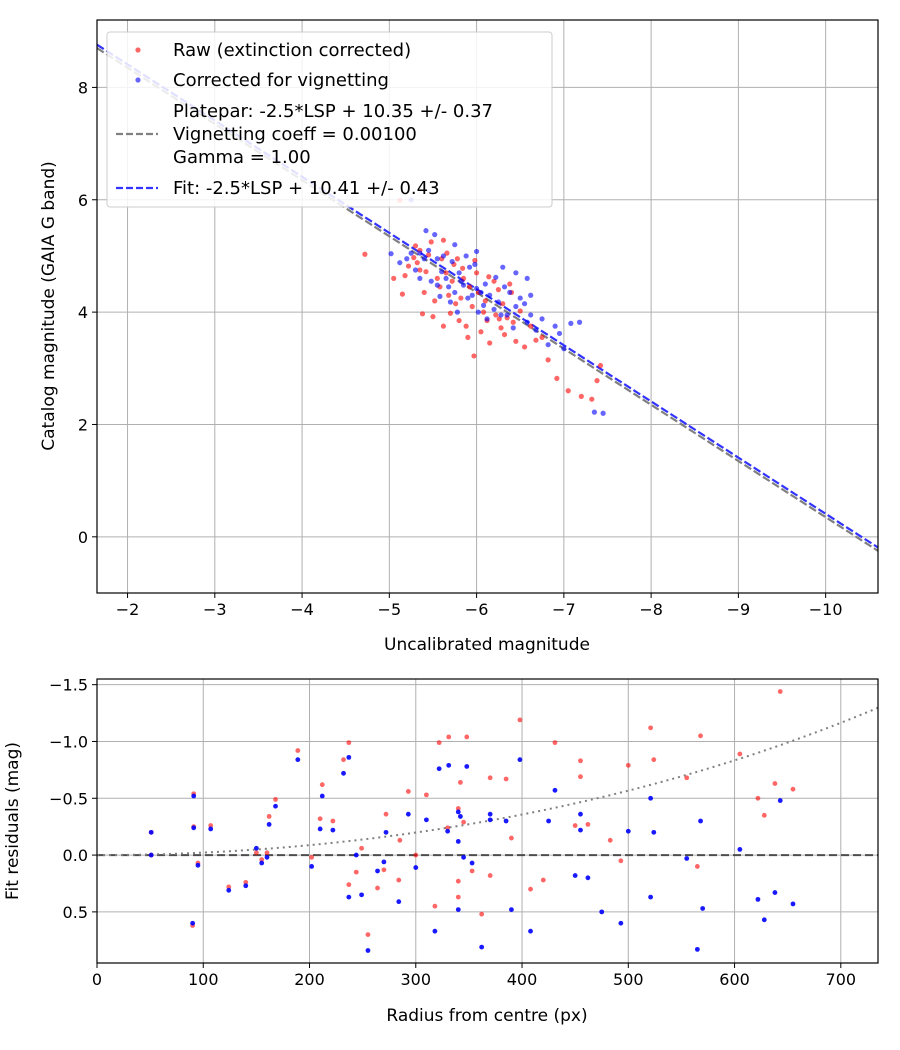 This screenshot has width=900, height=1050. Describe the element at coordinates (138, 50) in the screenshot. I see `legend-marker-raw` at that location.